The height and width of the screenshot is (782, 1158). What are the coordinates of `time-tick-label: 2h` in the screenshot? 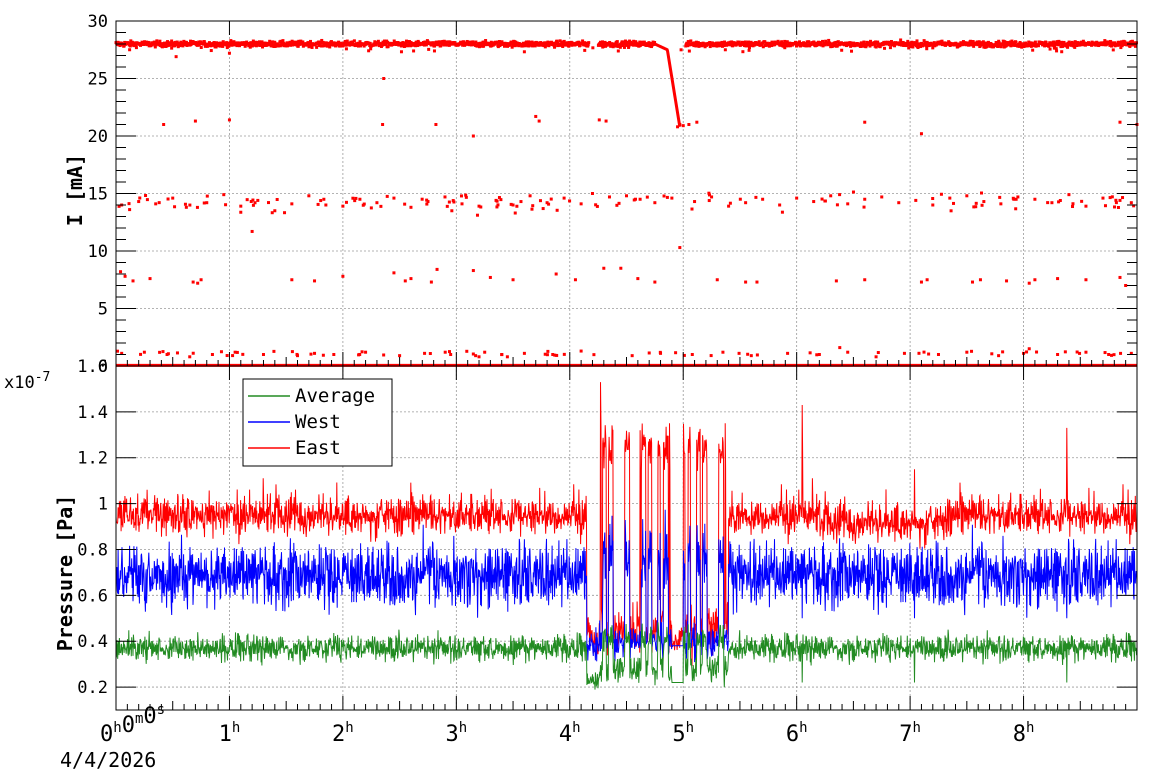 It's located at (343, 733).